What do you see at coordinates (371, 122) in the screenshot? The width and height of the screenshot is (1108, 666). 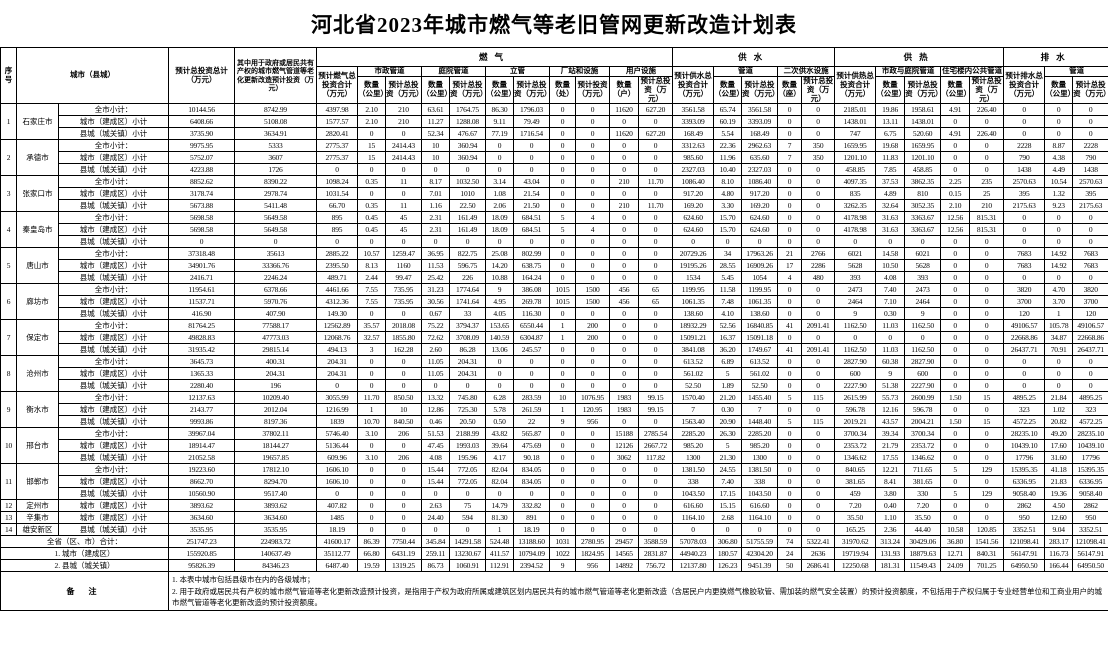 I see `value-cell: 2.10` at bounding box center [371, 122].